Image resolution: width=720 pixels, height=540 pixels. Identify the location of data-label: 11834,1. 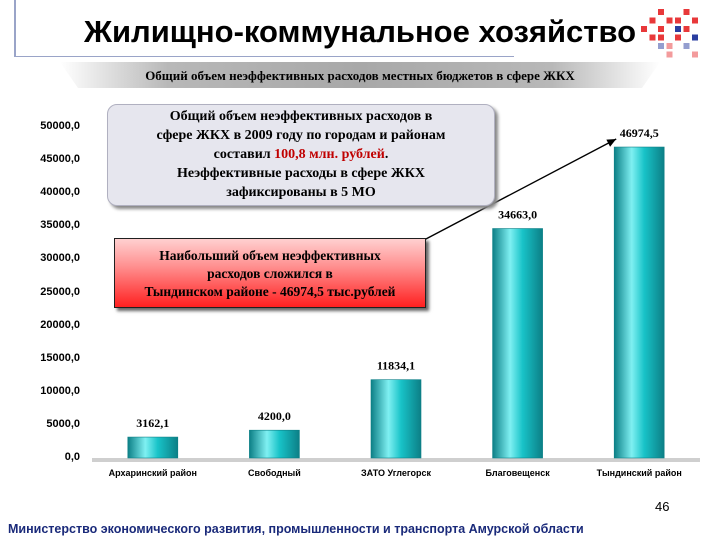
(396, 366).